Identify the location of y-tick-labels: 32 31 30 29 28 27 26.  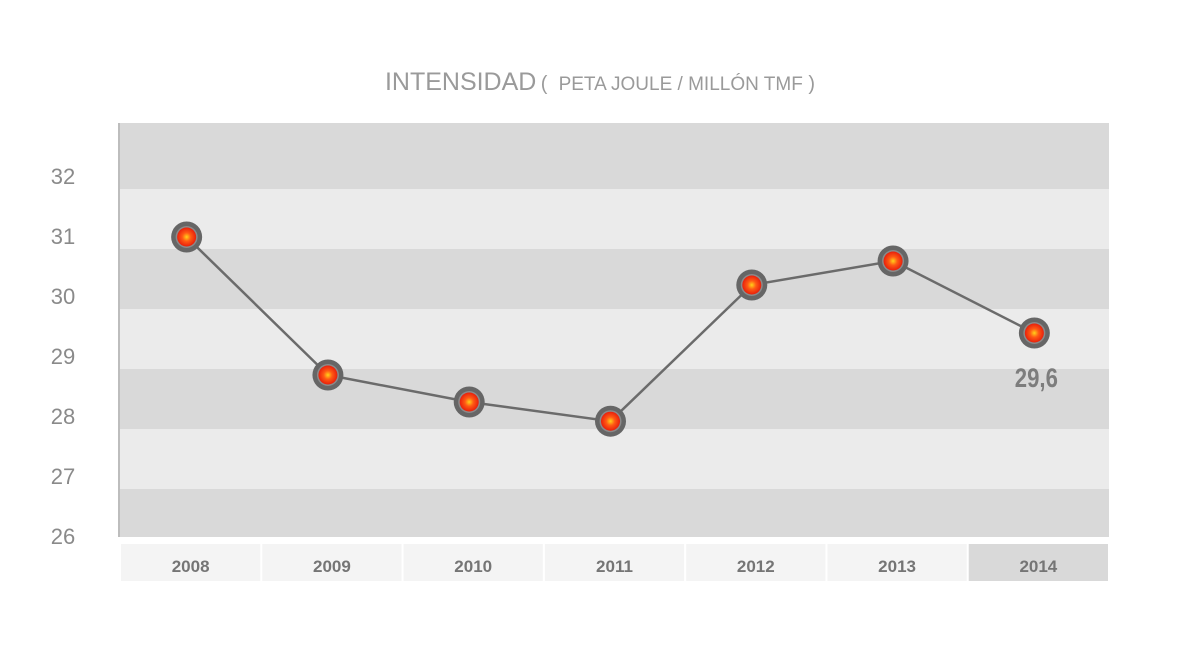
(63, 356).